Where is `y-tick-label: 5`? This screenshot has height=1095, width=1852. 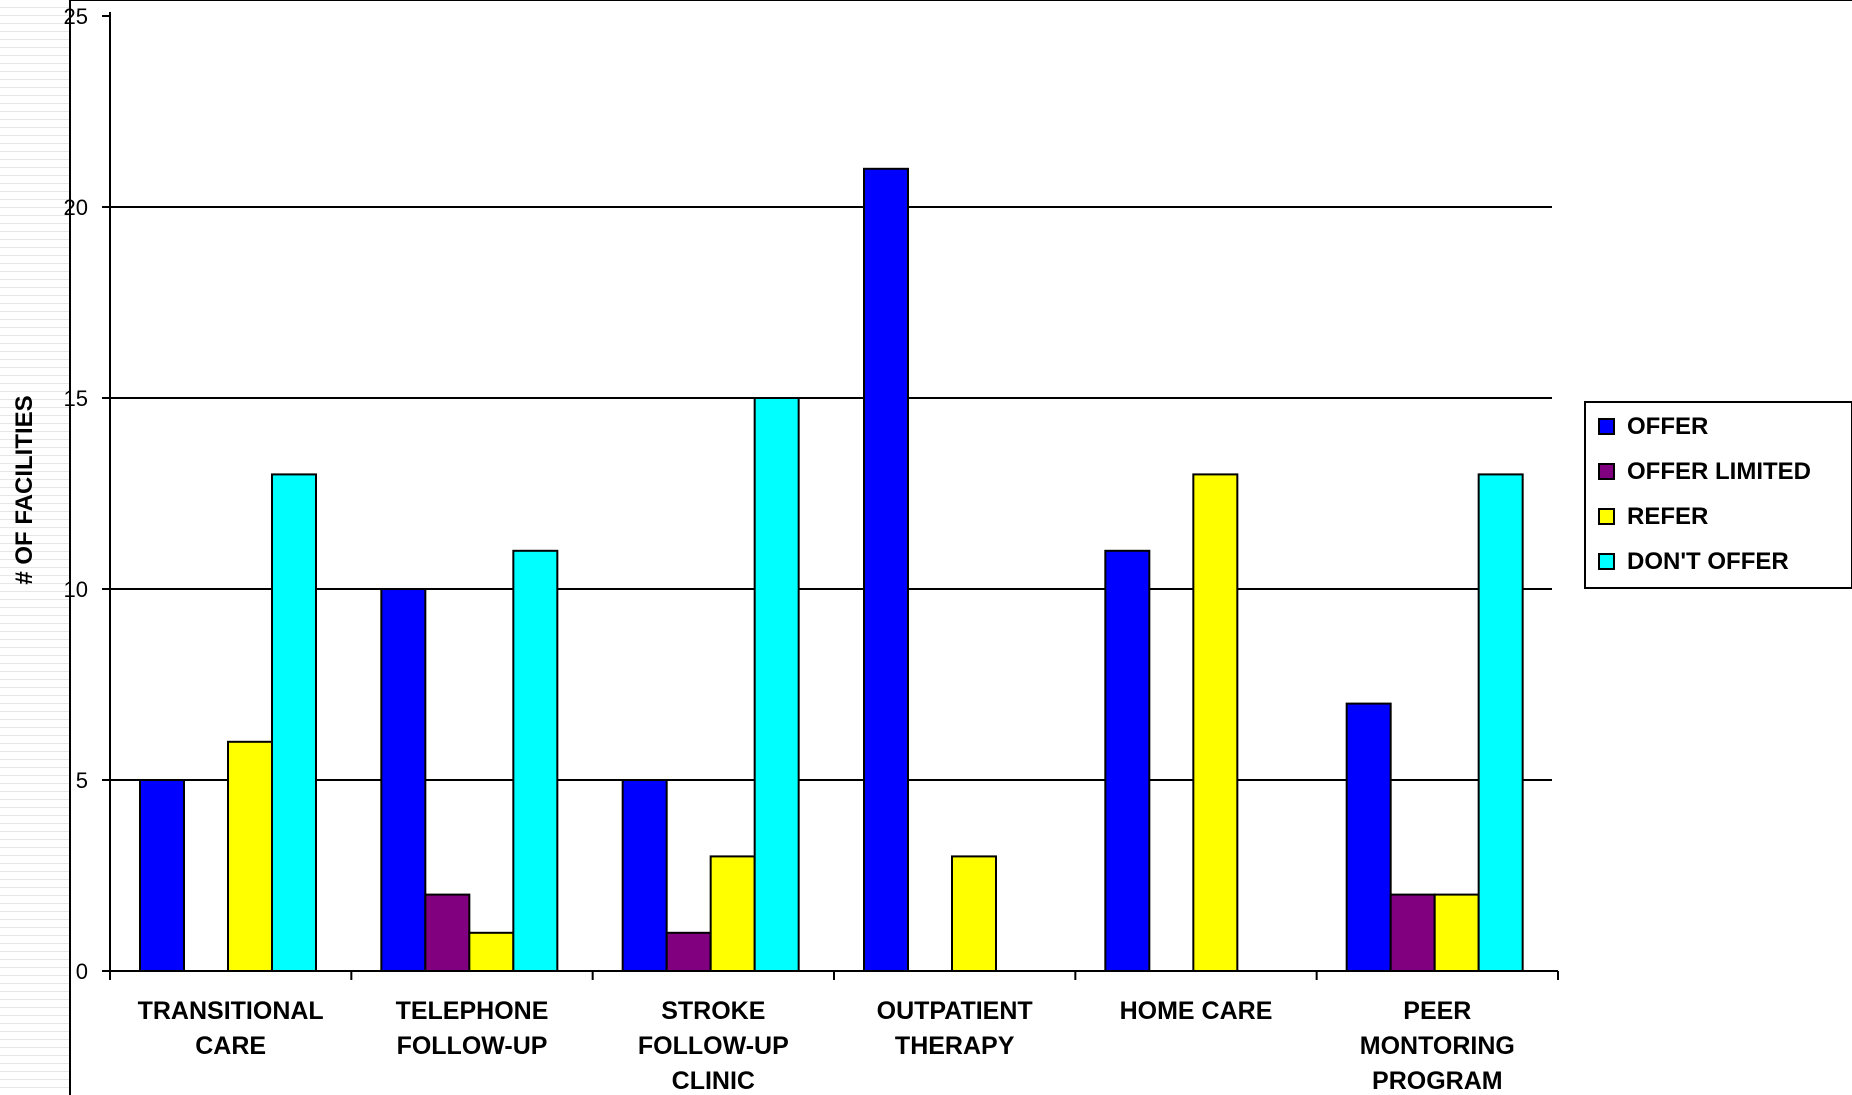 y-tick-label: 5 is located at coordinates (82, 780).